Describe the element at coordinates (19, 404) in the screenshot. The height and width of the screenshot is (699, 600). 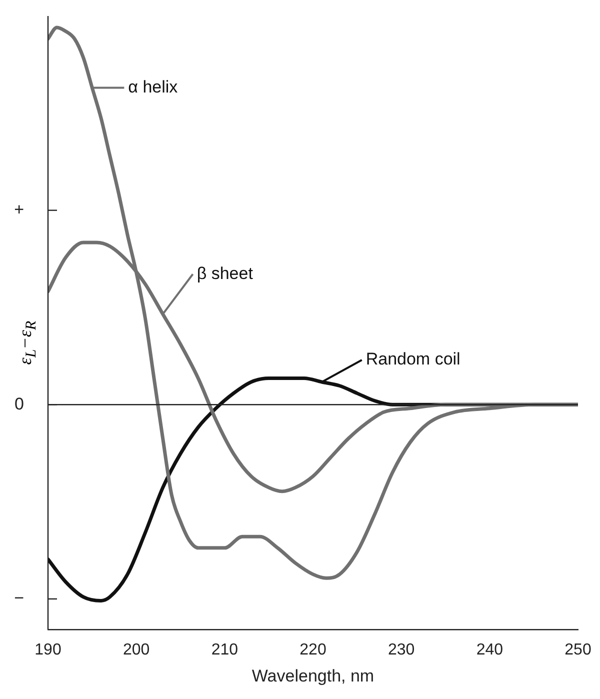
I see `text: 0` at that location.